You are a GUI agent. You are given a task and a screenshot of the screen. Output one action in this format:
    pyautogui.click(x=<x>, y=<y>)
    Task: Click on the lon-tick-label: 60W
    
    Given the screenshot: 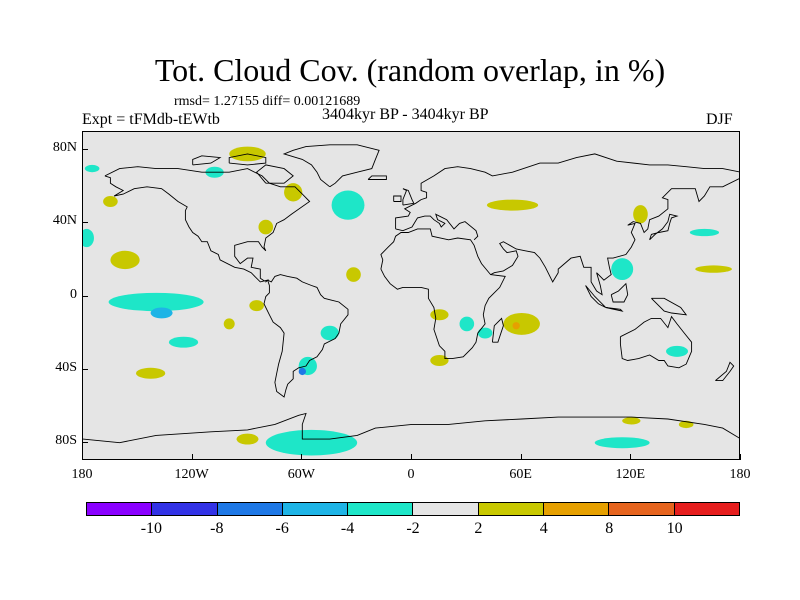 What is the action you would take?
    pyautogui.click(x=301, y=474)
    